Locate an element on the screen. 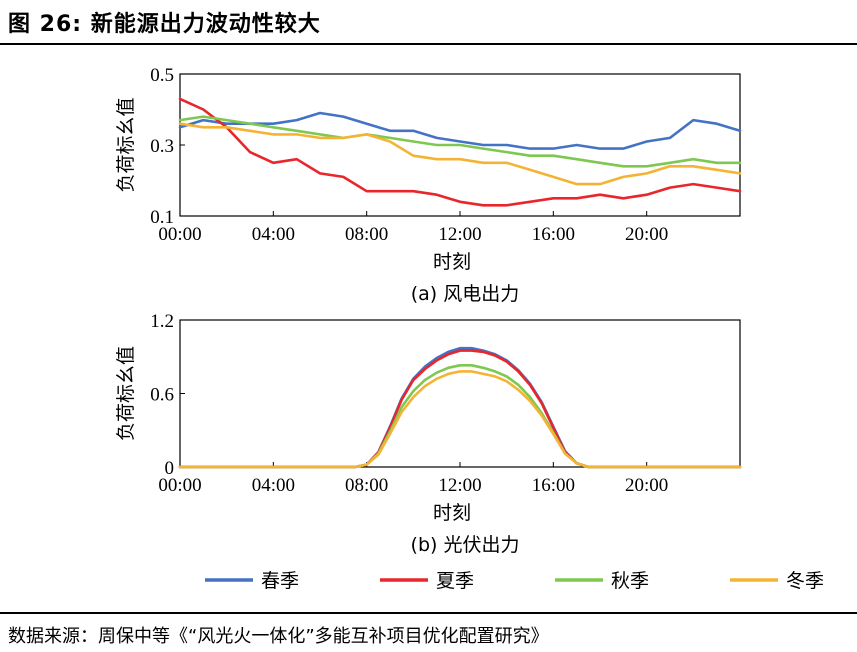 Image resolution: width=857 pixels, height=652 pixels. y-tick-label-a-0: 0.1 is located at coordinates (162, 217).